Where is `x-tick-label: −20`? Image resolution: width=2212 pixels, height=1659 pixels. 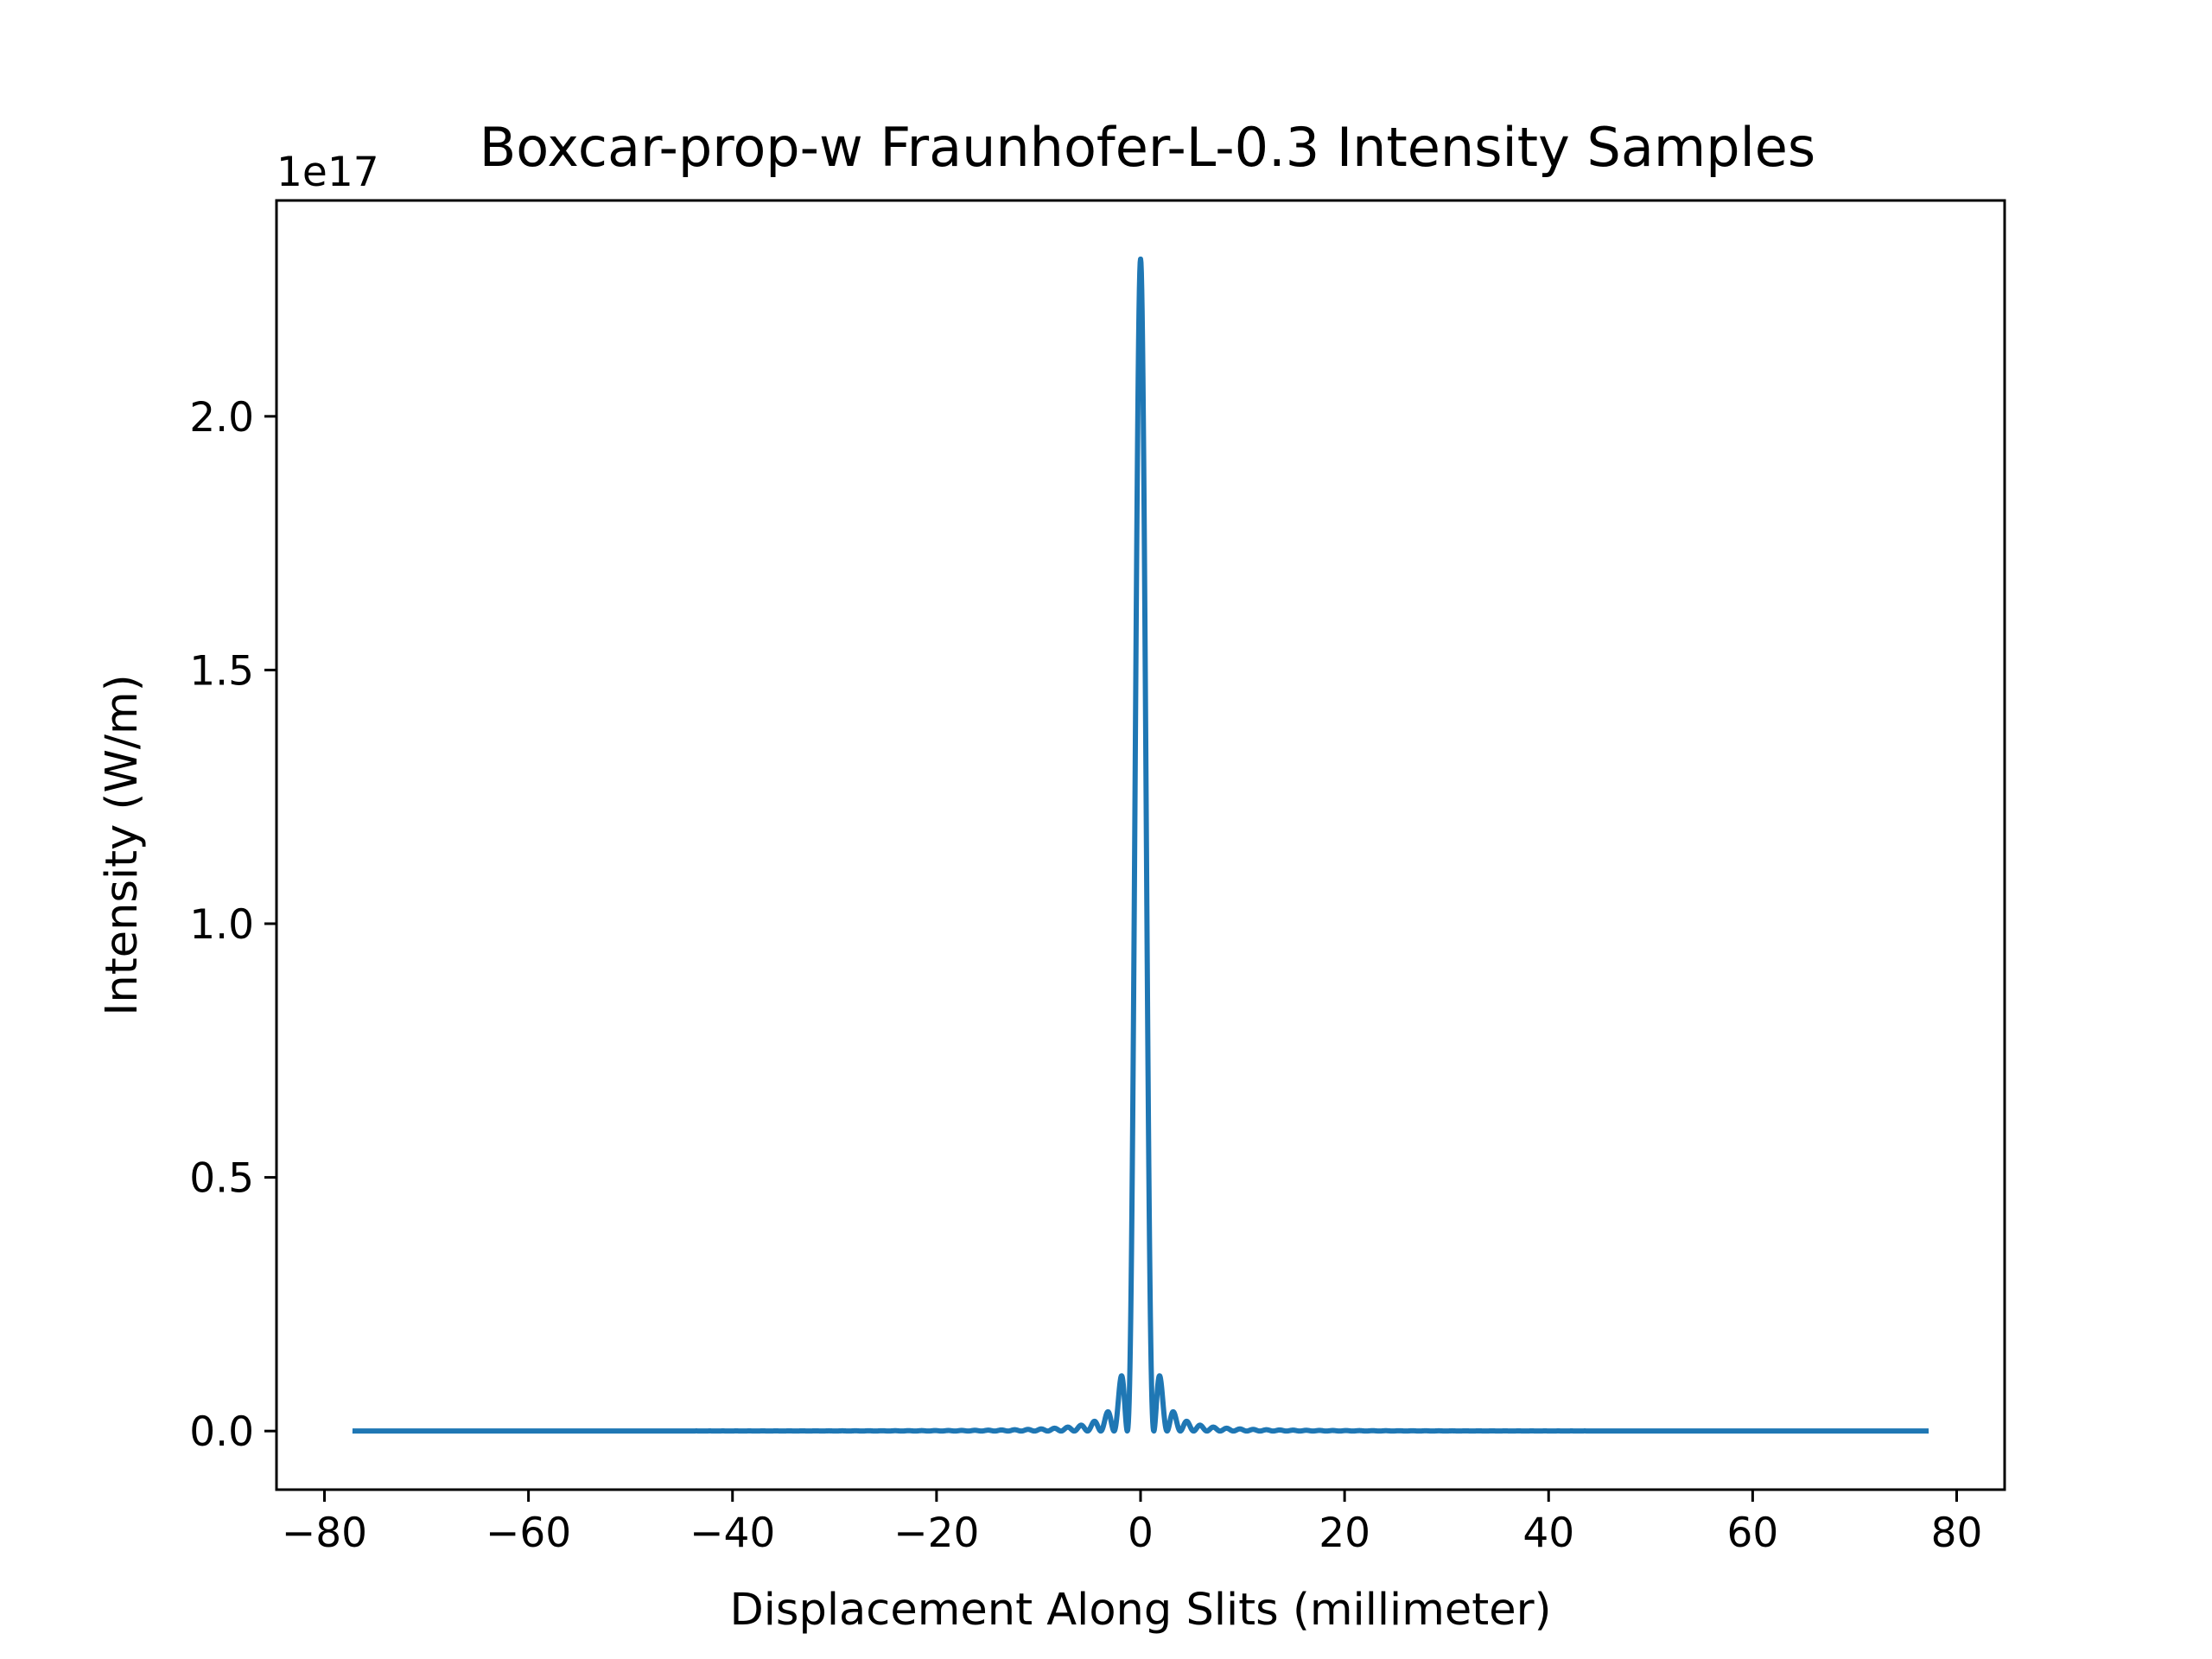 x-tick-label: −20 is located at coordinates (936, 1533).